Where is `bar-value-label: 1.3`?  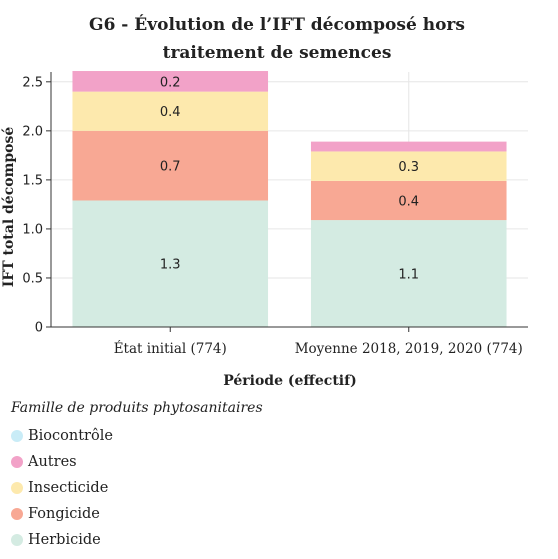 bar-value-label: 1.3 is located at coordinates (170, 265).